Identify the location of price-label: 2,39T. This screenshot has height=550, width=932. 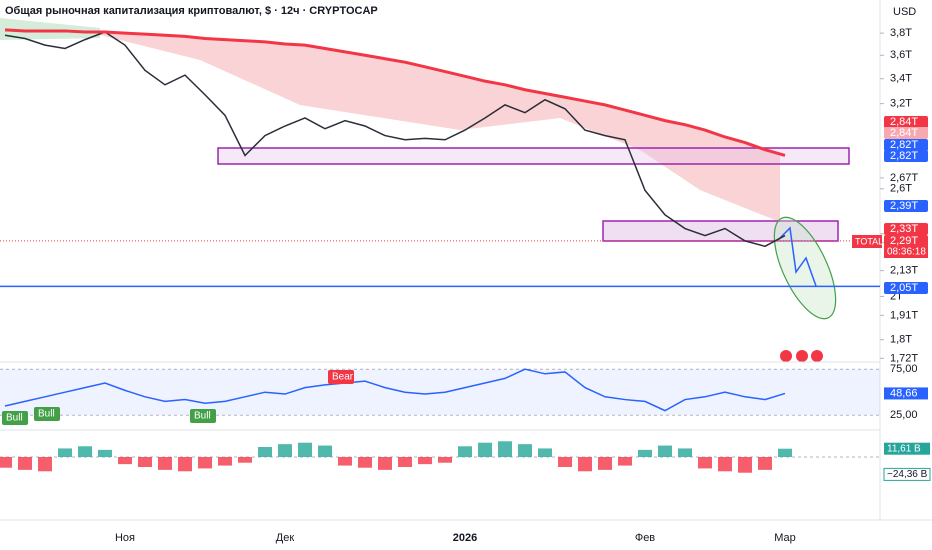
(904, 206).